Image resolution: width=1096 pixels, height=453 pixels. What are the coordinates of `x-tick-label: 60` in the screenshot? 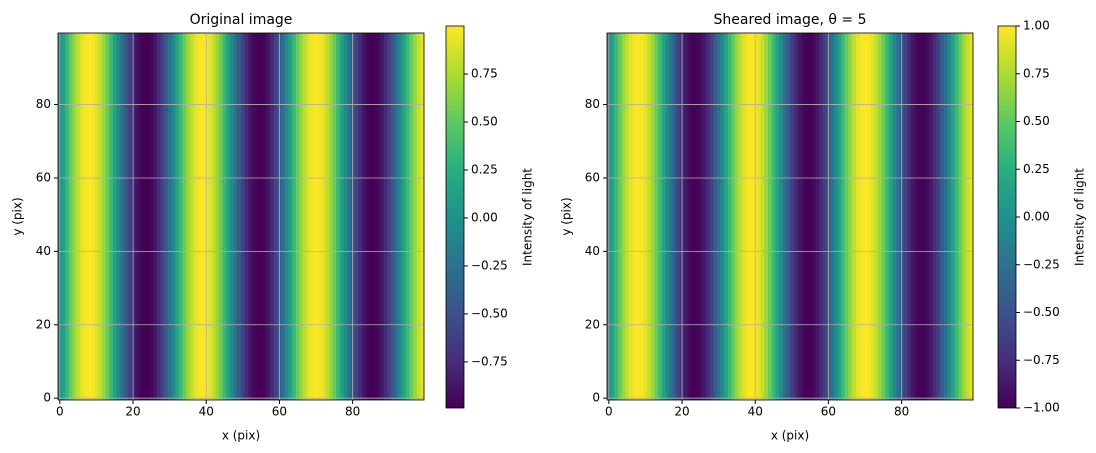 It's located at (279, 412).